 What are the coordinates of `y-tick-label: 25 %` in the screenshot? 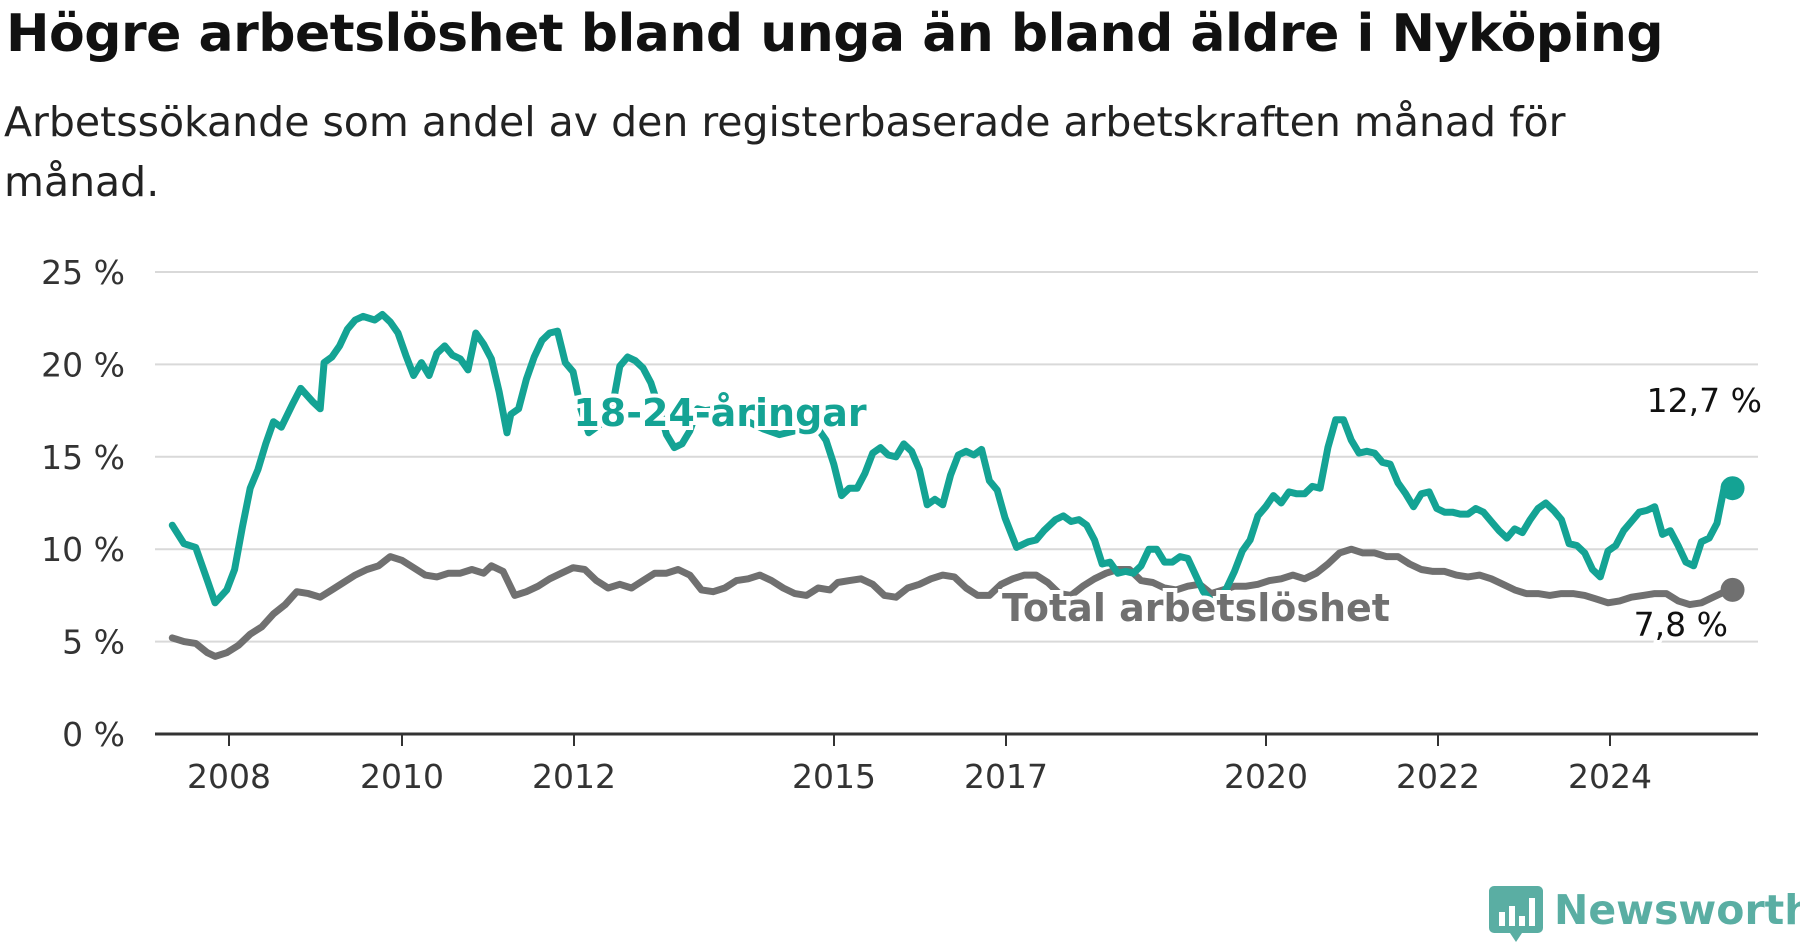 It's located at (83, 272).